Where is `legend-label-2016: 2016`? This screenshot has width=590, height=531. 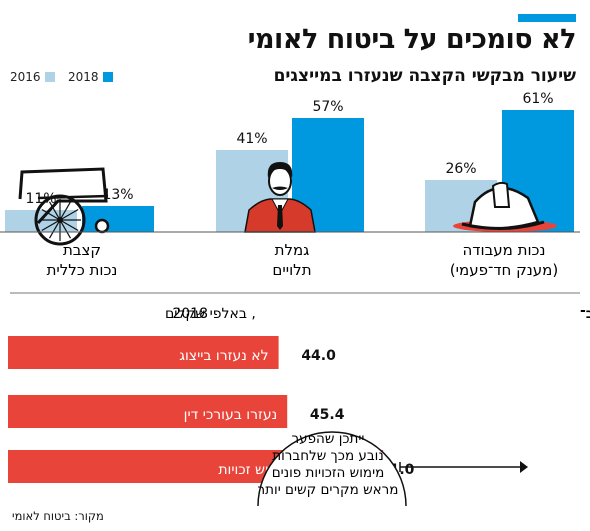 legend-label-2016: 2016 is located at coordinates (25, 77).